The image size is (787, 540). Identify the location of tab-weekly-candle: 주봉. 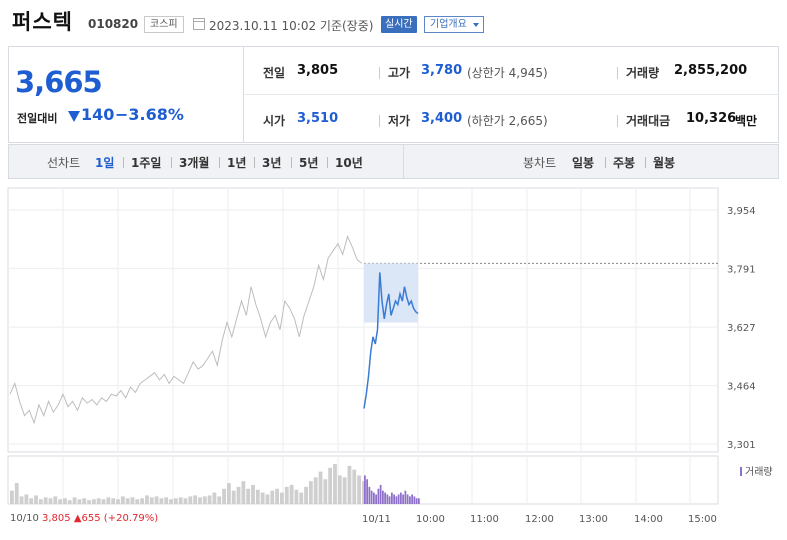
(624, 163).